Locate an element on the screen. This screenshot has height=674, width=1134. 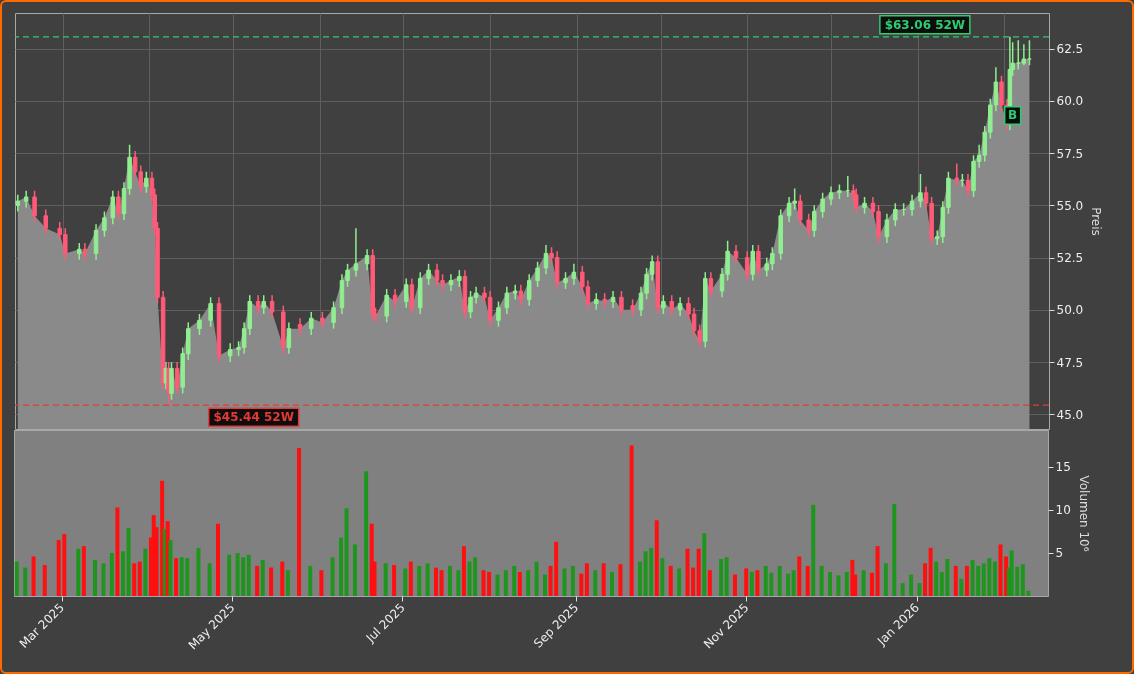
y-tick-label: 47.5 is located at coordinates (1070, 362).